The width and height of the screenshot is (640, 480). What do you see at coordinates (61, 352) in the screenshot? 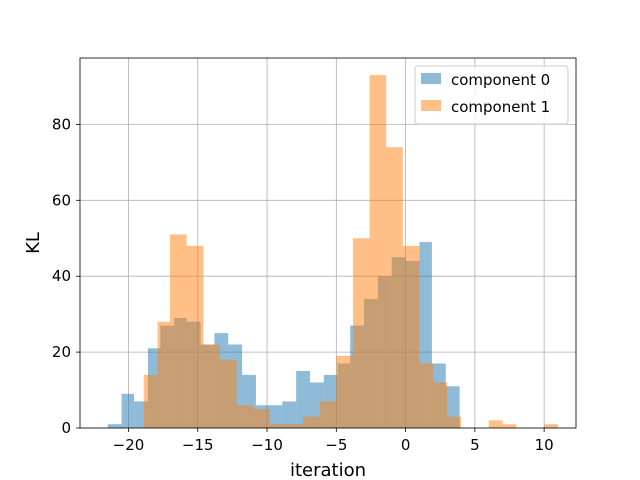
I see `y-tick-label: 20` at bounding box center [61, 352].